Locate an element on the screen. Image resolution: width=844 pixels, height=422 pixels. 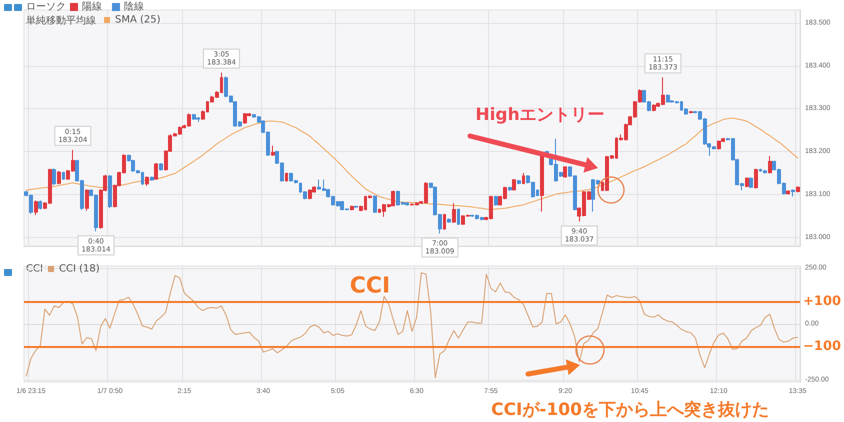
legend-label: SMA (25) is located at coordinates (138, 20).